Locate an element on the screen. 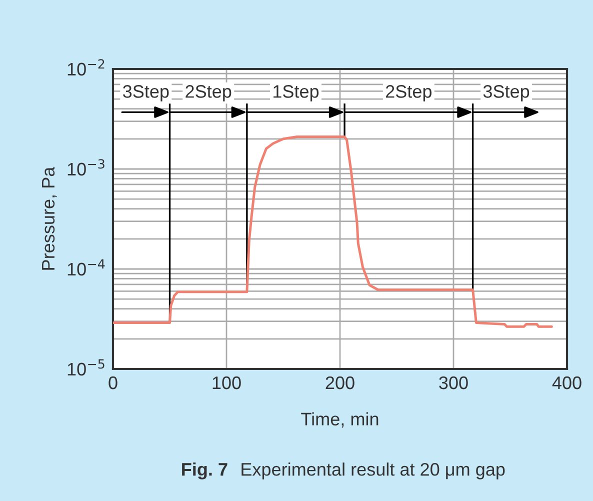 The height and width of the screenshot is (501, 593). x-axis-title: Time, min is located at coordinates (339, 420).